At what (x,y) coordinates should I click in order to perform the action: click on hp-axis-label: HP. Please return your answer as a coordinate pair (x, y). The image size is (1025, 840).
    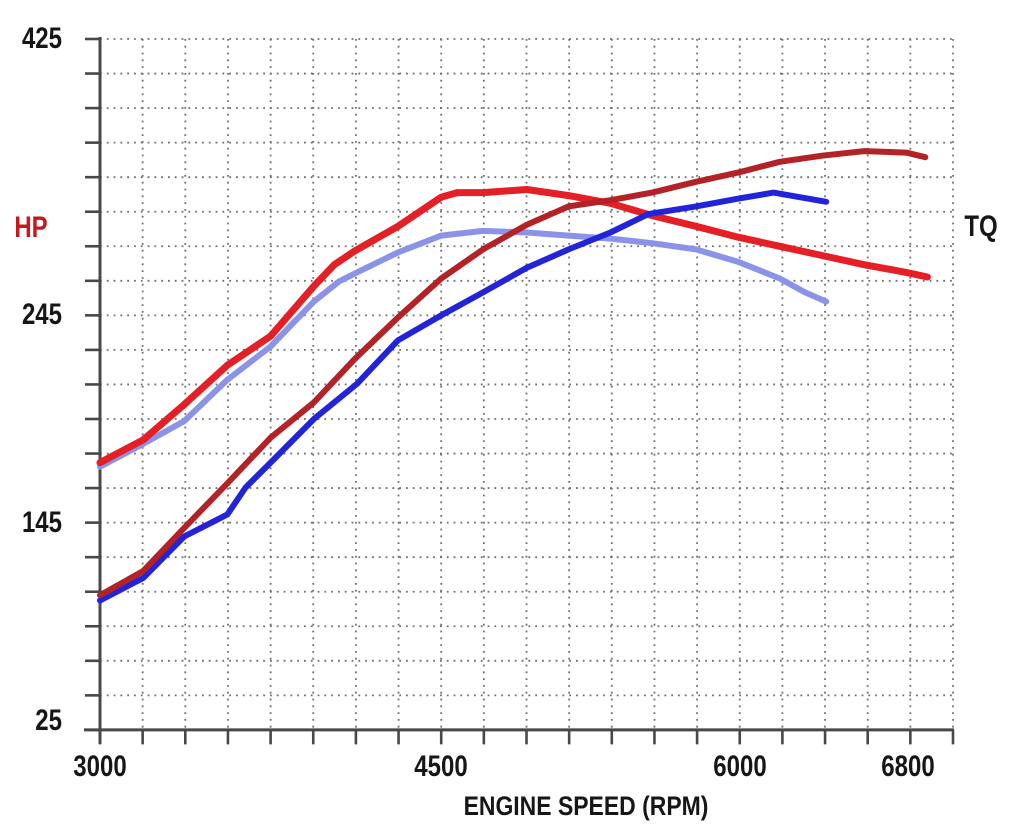
    Looking at the image, I should click on (31, 227).